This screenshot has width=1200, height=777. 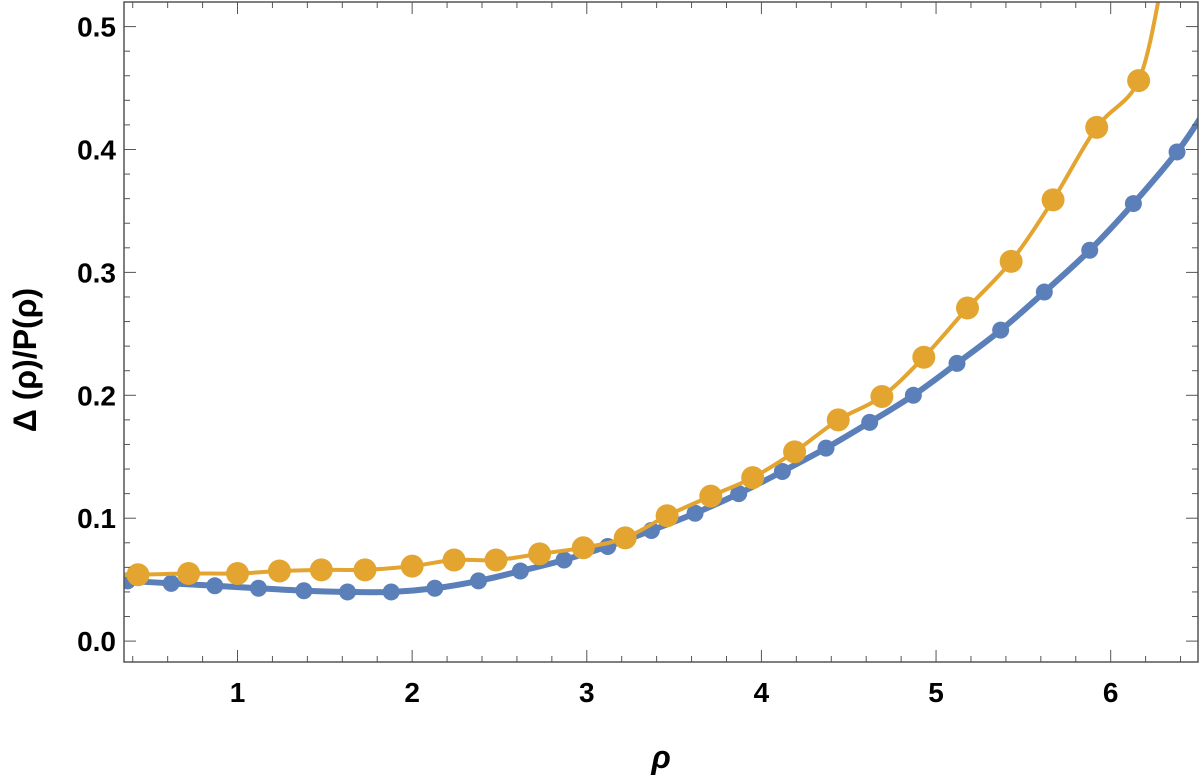 I want to click on x-tick-label: 2, so click(x=412, y=692).